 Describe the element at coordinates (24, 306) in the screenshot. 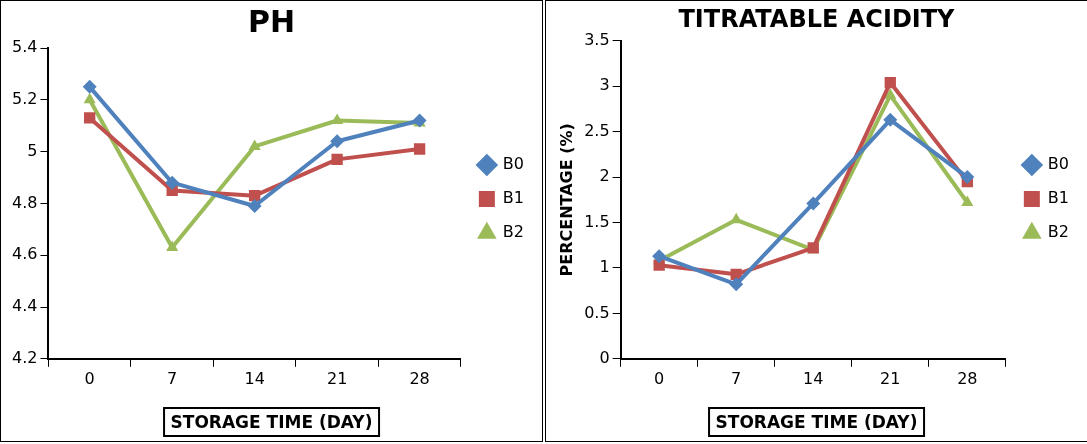

I see `y-tick-label: 4.4` at that location.